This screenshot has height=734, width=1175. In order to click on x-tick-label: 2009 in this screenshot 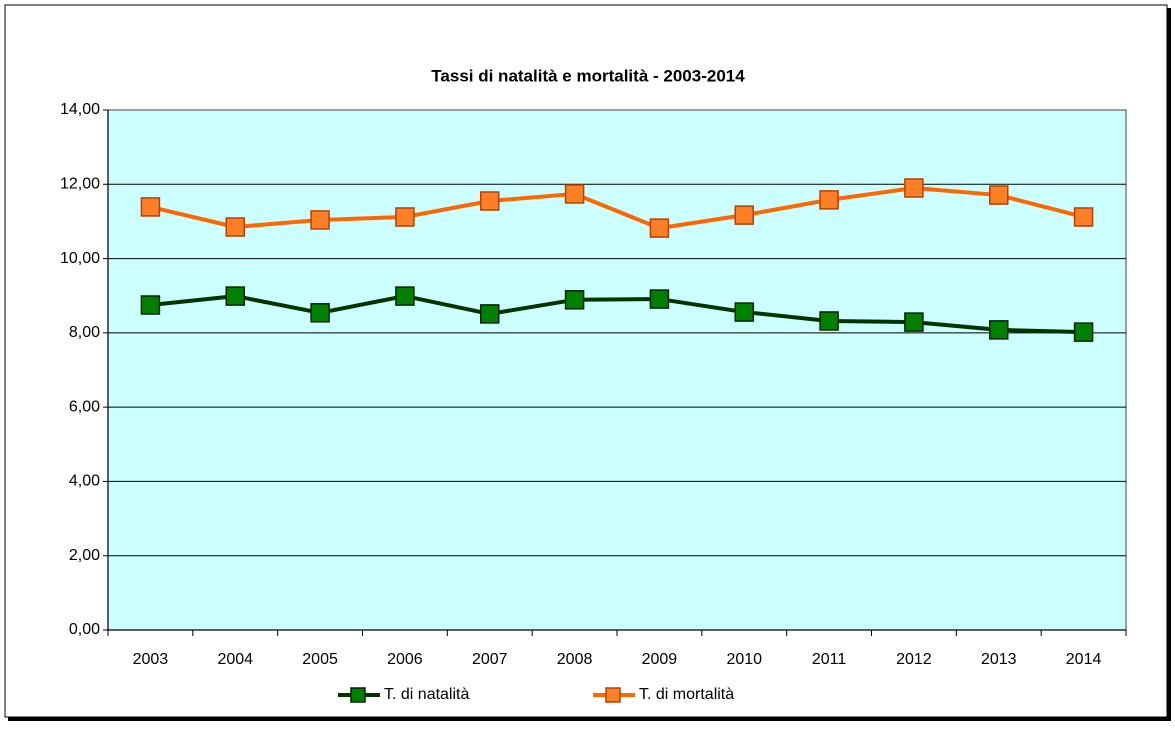, I will do `click(660, 659)`.